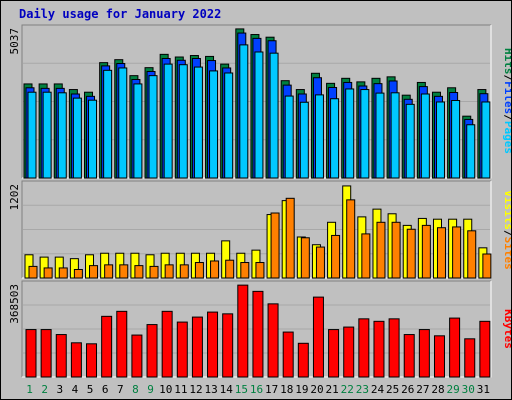  I want to click on day-label-13: 13, so click(210, 389).